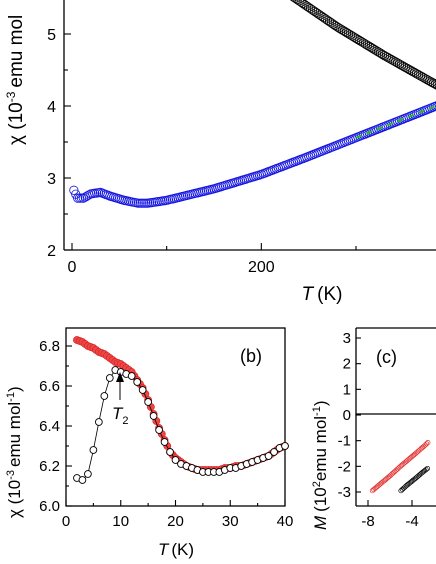  Describe the element at coordinates (344, 466) in the screenshot. I see `panel-c-y-tick-label: -2` at that location.